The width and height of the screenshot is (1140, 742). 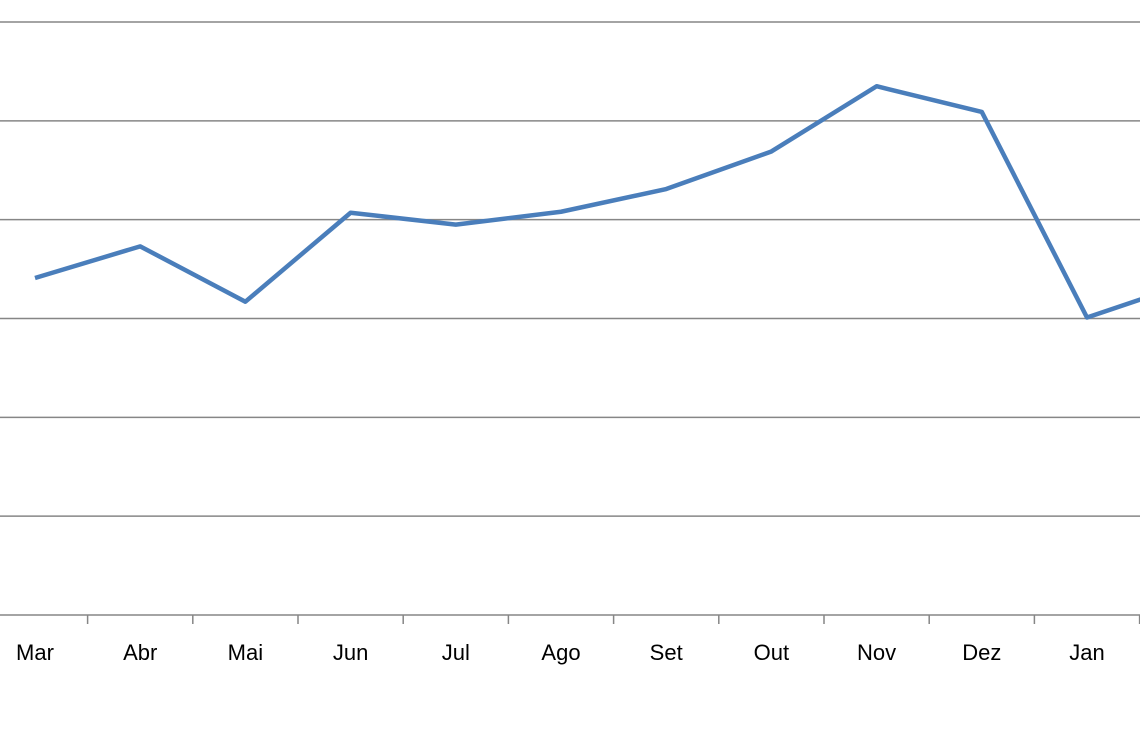 What do you see at coordinates (1086, 652) in the screenshot?
I see `x-tick-label: Jan` at bounding box center [1086, 652].